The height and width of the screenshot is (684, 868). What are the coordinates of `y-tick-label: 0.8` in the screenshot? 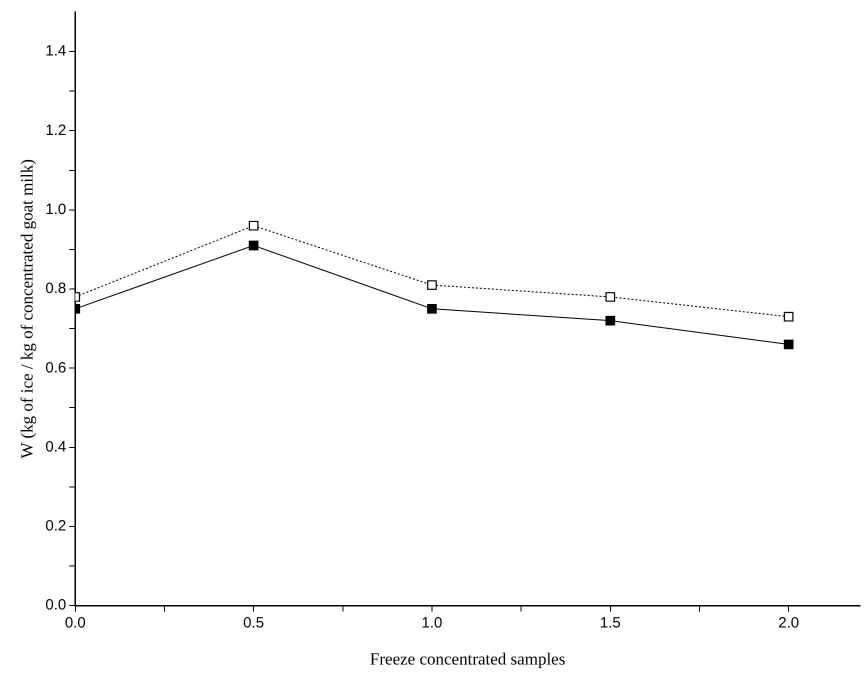 It's located at (55, 289).